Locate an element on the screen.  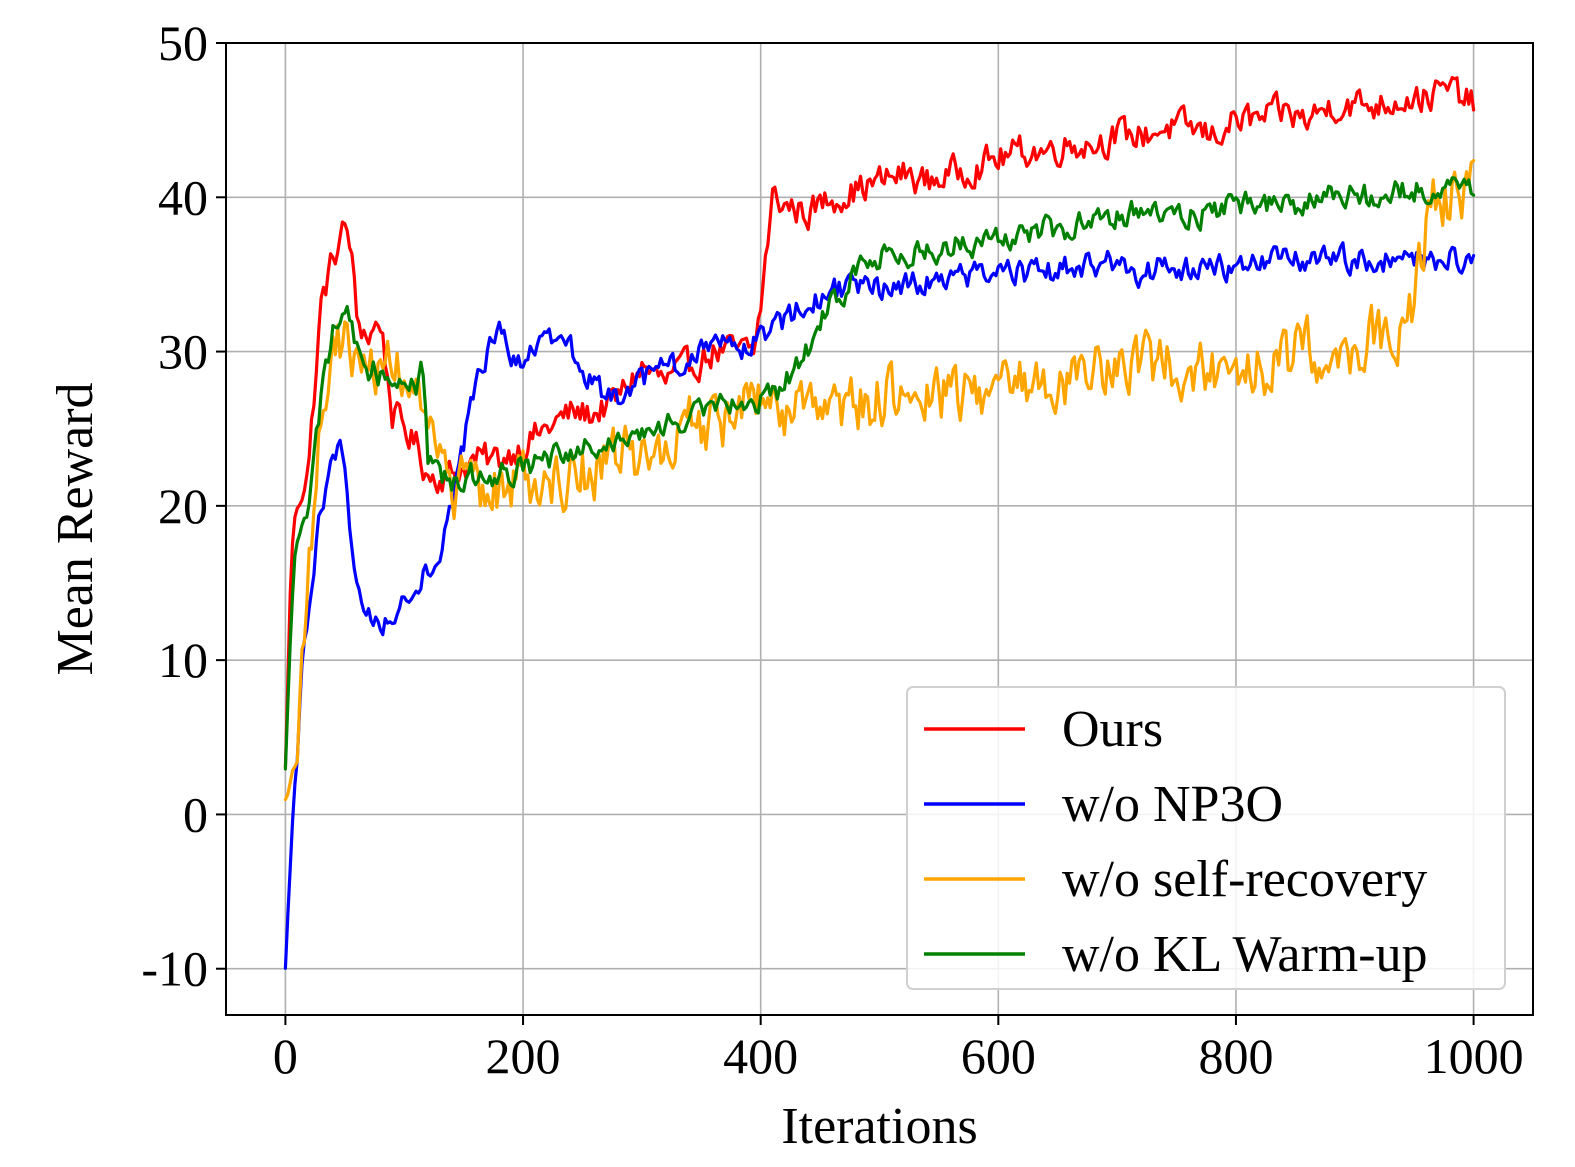
y-tick-label: 40 is located at coordinates (183, 197).